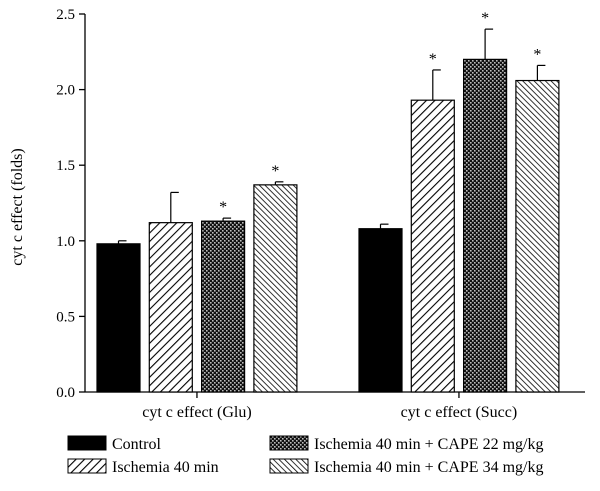  Describe the element at coordinates (65, 317) in the screenshot. I see `y-tick-label: 0.5` at that location.